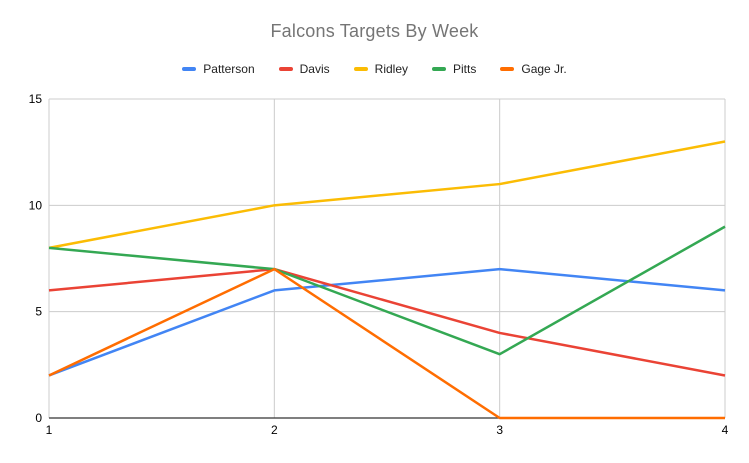  What do you see at coordinates (507, 69) in the screenshot?
I see `legend-marker-gage-jr` at bounding box center [507, 69].